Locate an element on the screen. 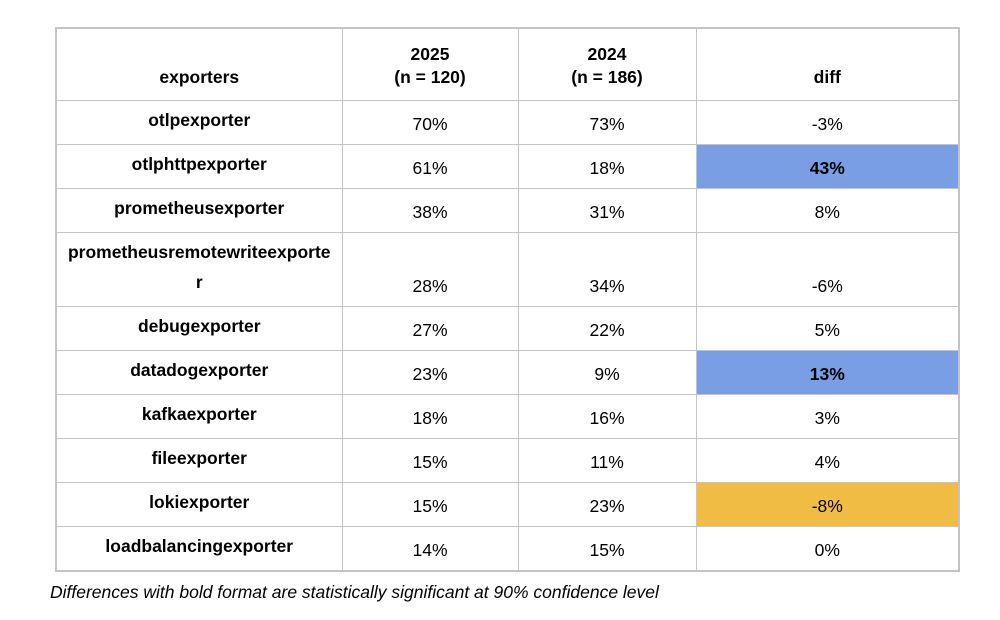  exporter-name-cell: prometheusexporter is located at coordinates (199, 210).